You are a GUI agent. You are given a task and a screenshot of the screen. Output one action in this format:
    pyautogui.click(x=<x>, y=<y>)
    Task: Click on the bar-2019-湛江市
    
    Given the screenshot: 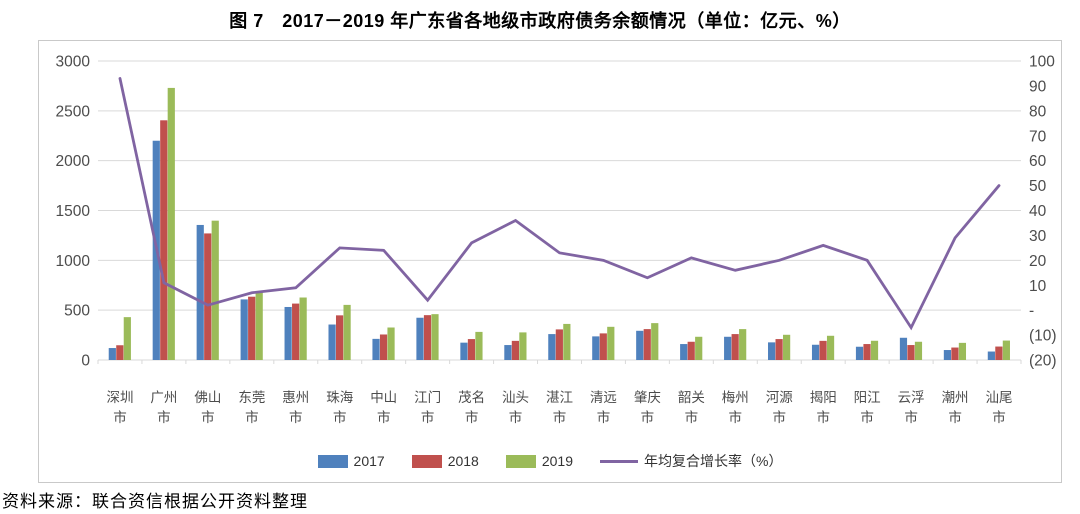 What is the action you would take?
    pyautogui.click(x=567, y=341)
    